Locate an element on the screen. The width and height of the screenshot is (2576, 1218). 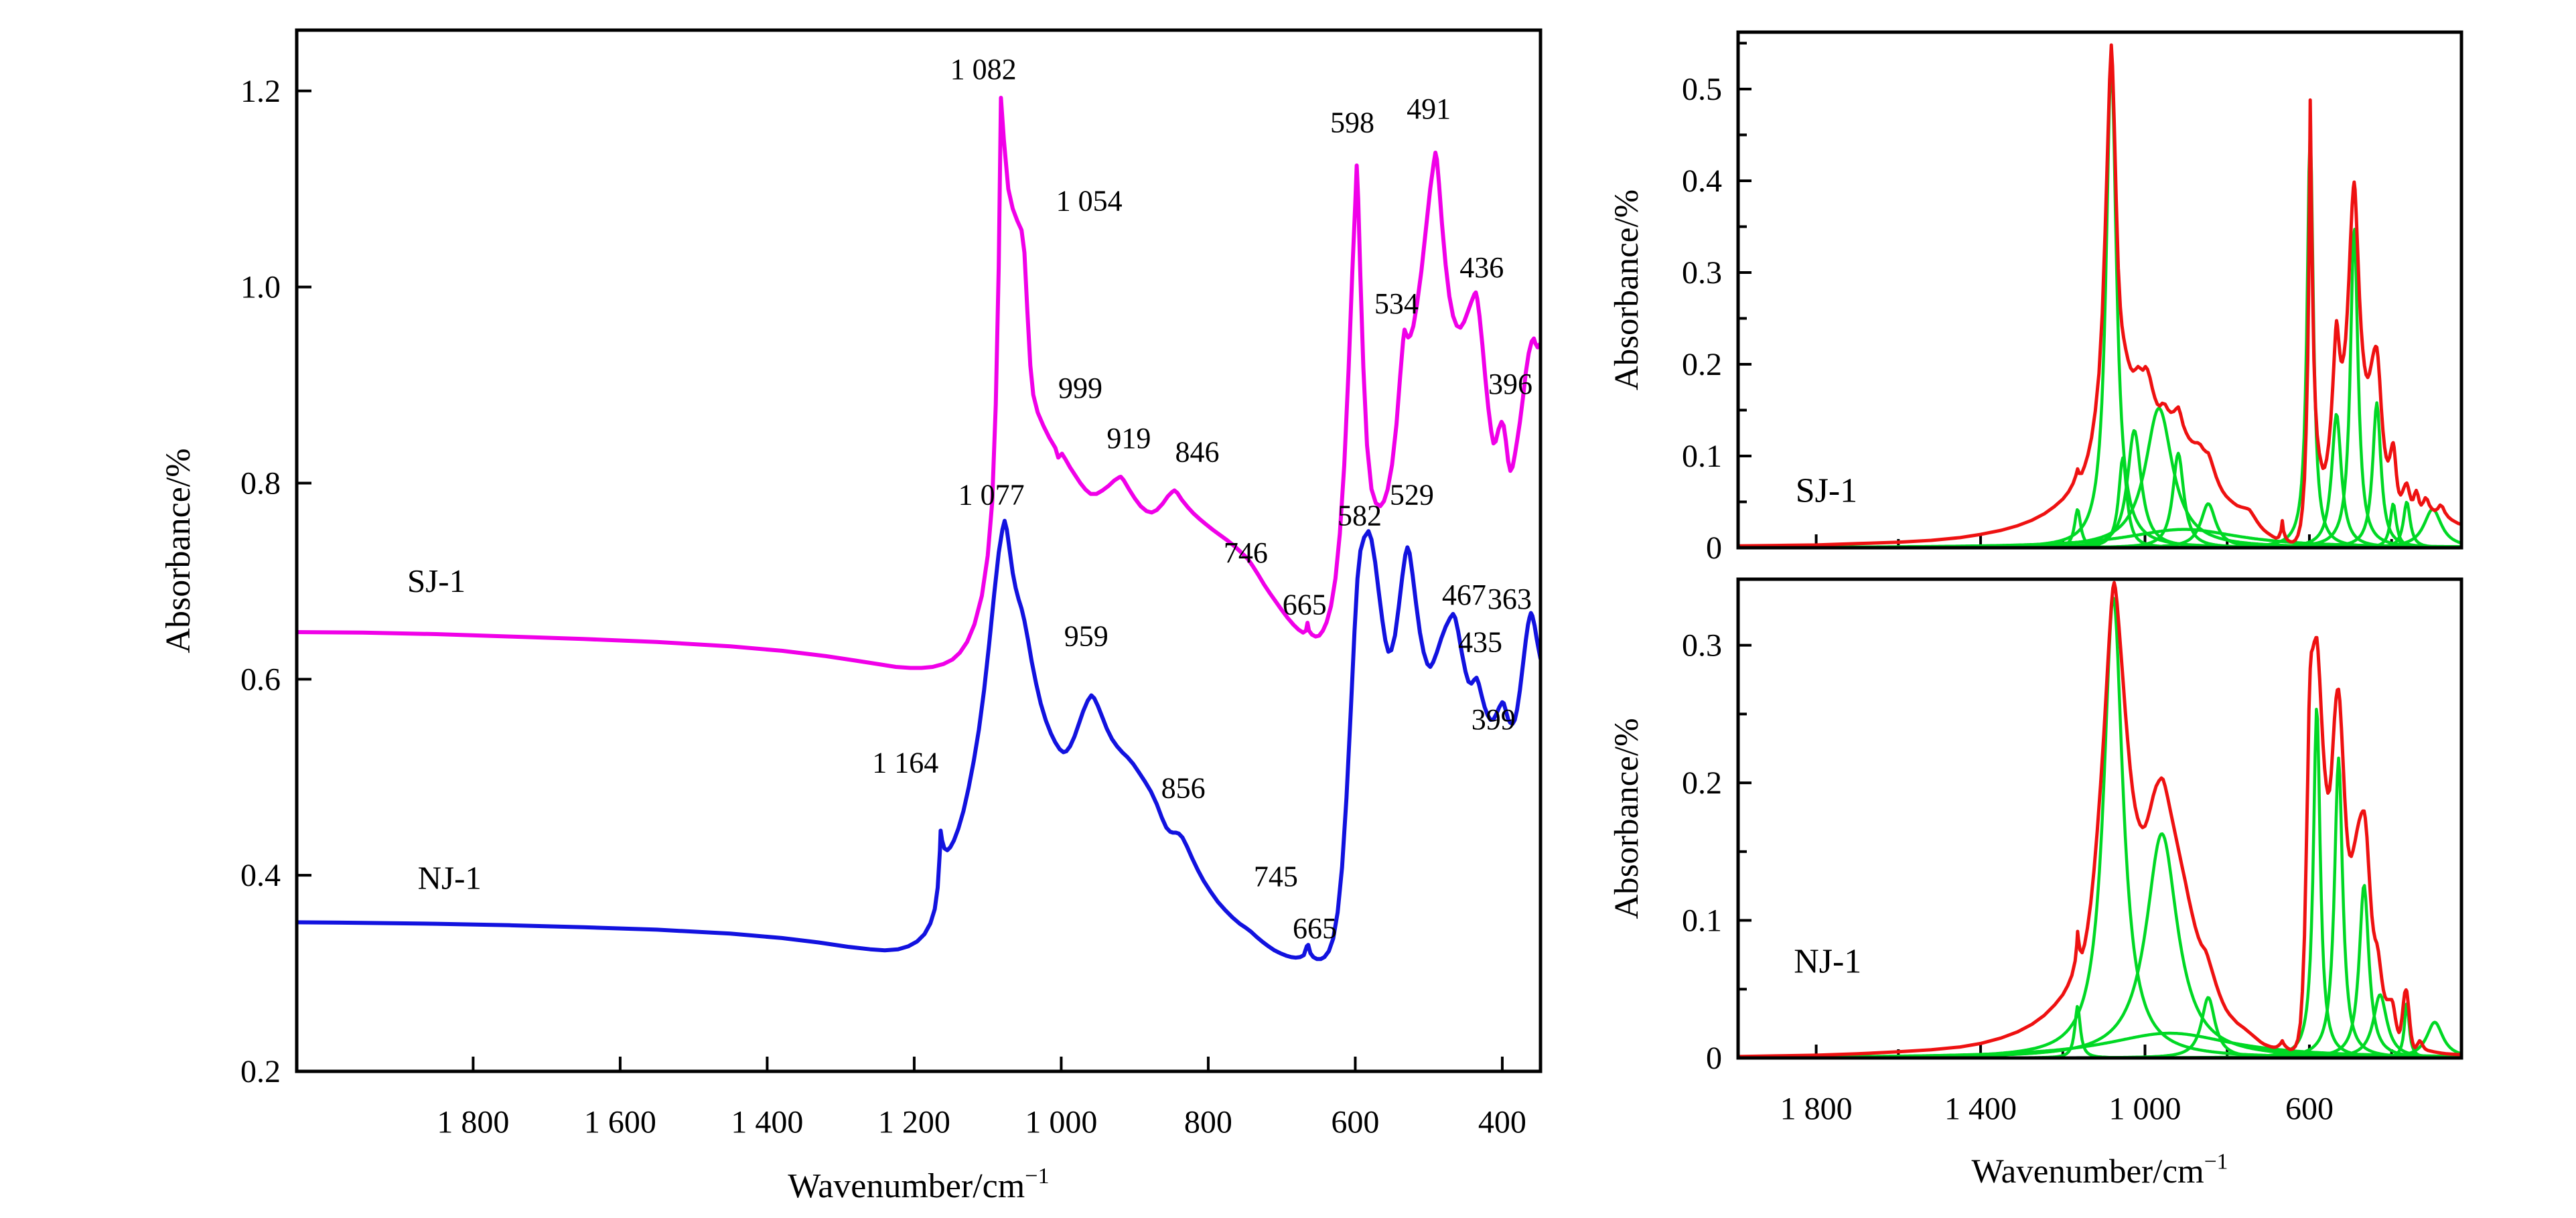
peak-label: 1 054 is located at coordinates (1089, 200).